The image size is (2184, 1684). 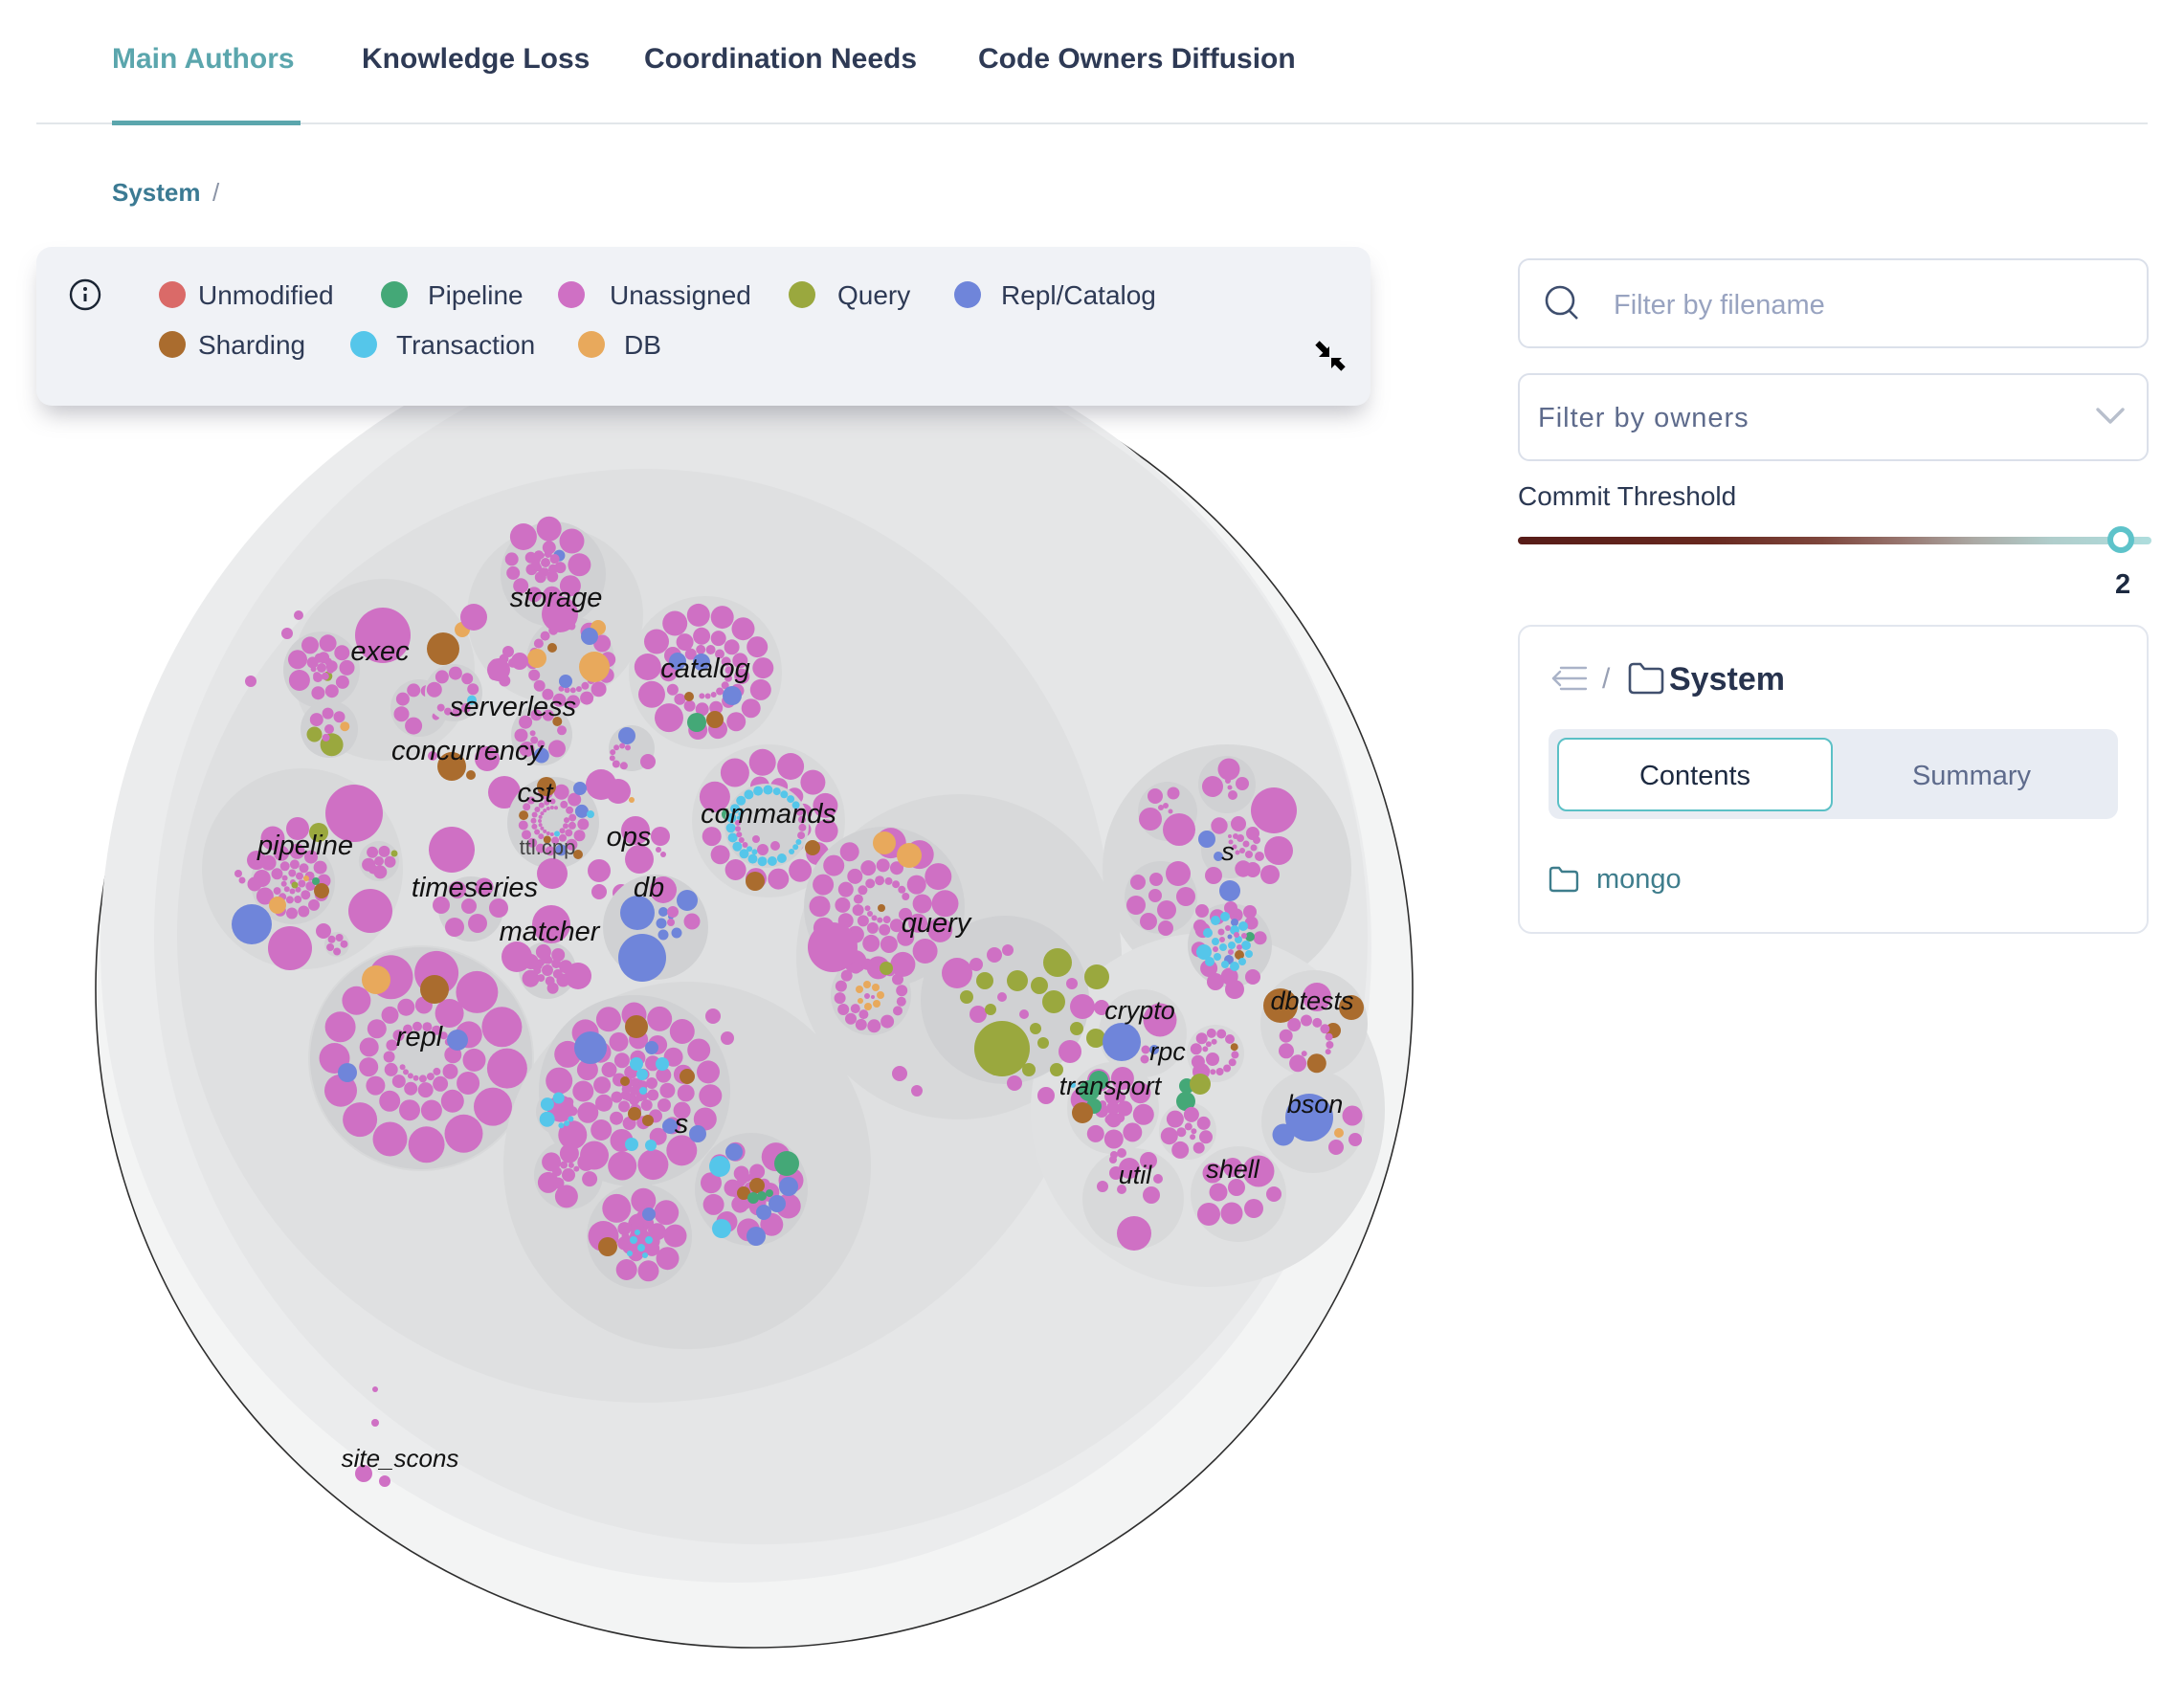 I want to click on svg-text: Sharding, so click(x=251, y=345).